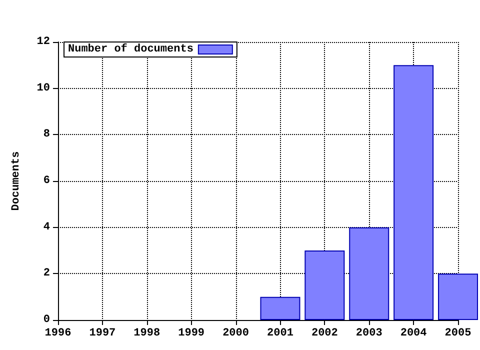 Image resolution: width=480 pixels, height=350 pixels. I want to click on x-tick-label: 2005, so click(458, 334).